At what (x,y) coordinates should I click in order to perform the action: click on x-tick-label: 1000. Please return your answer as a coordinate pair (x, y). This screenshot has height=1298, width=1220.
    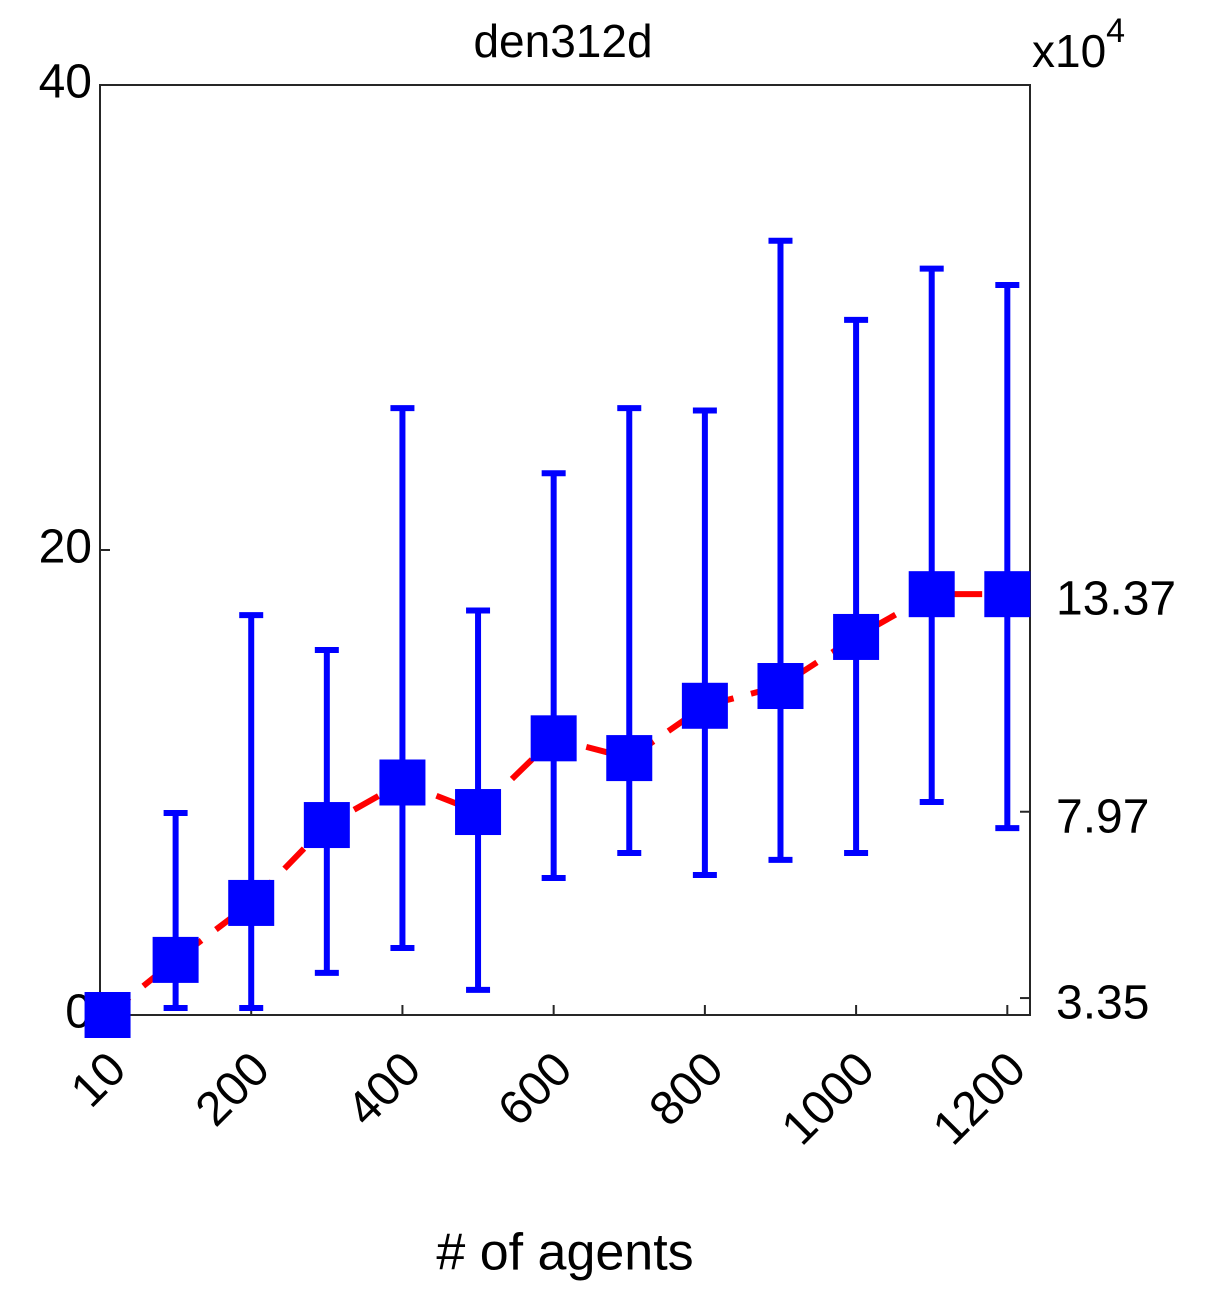
    Looking at the image, I should click on (828, 1098).